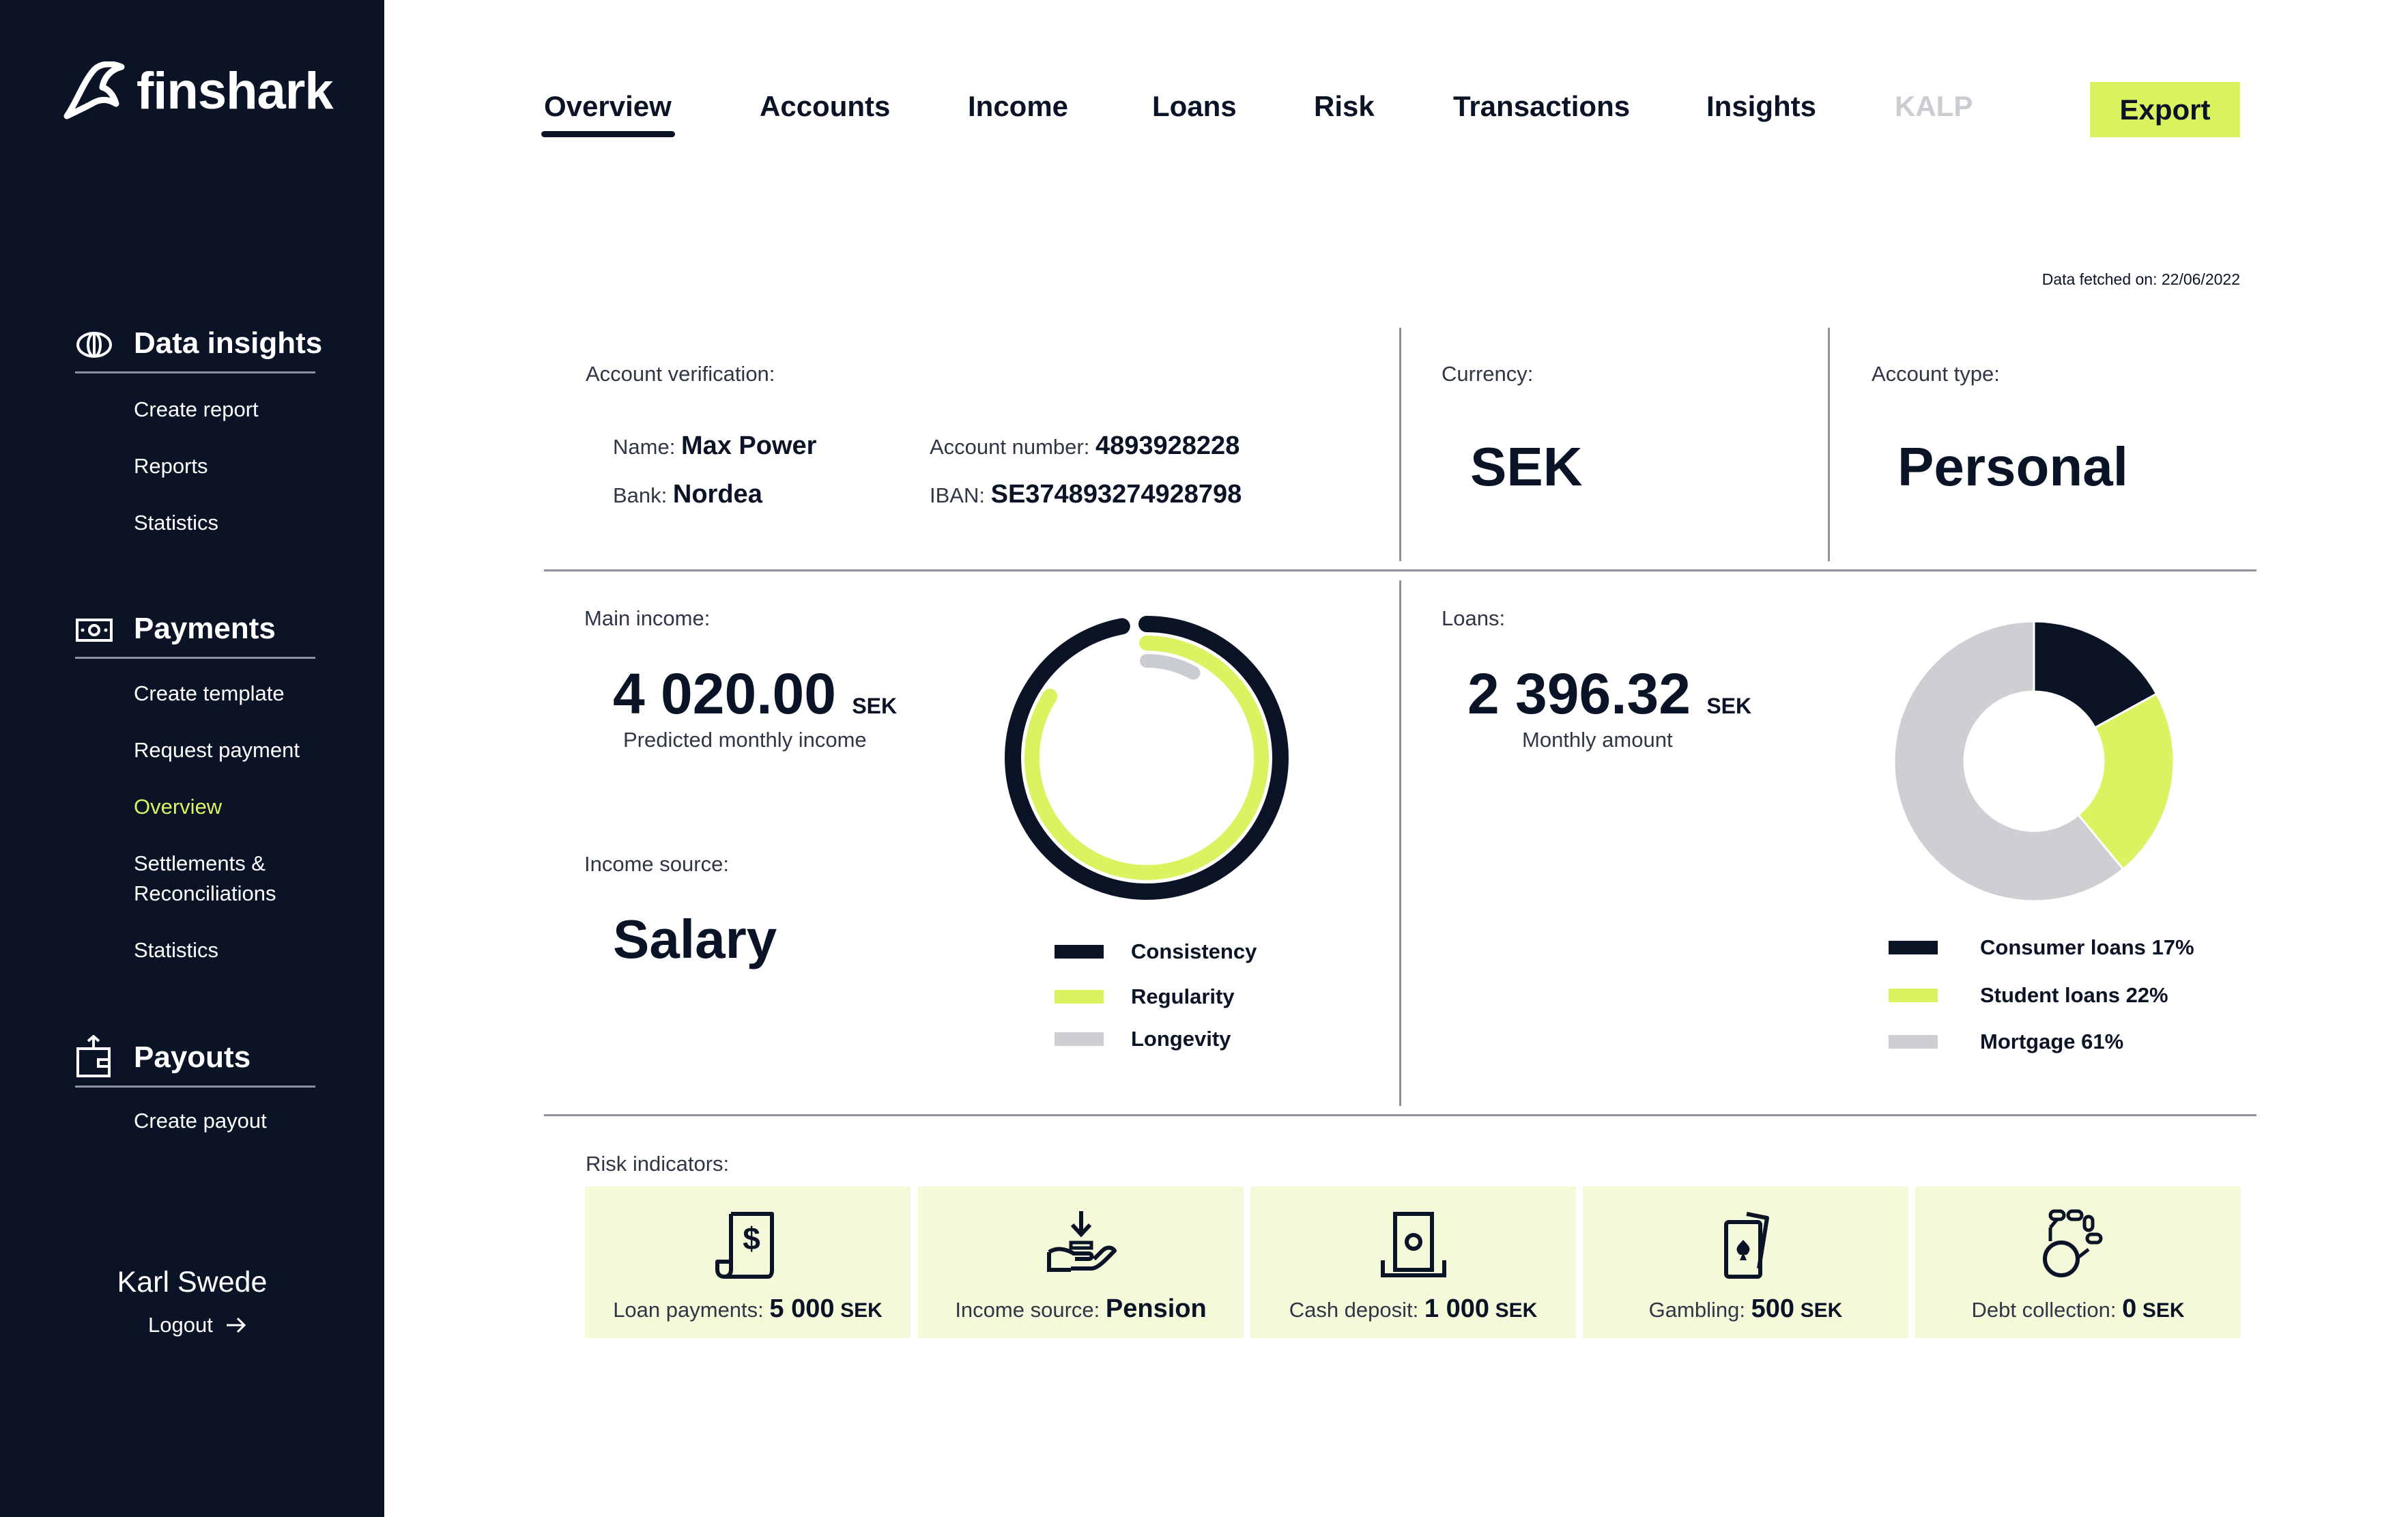  What do you see at coordinates (1183, 996) in the screenshot?
I see `legend-label: Regularity` at bounding box center [1183, 996].